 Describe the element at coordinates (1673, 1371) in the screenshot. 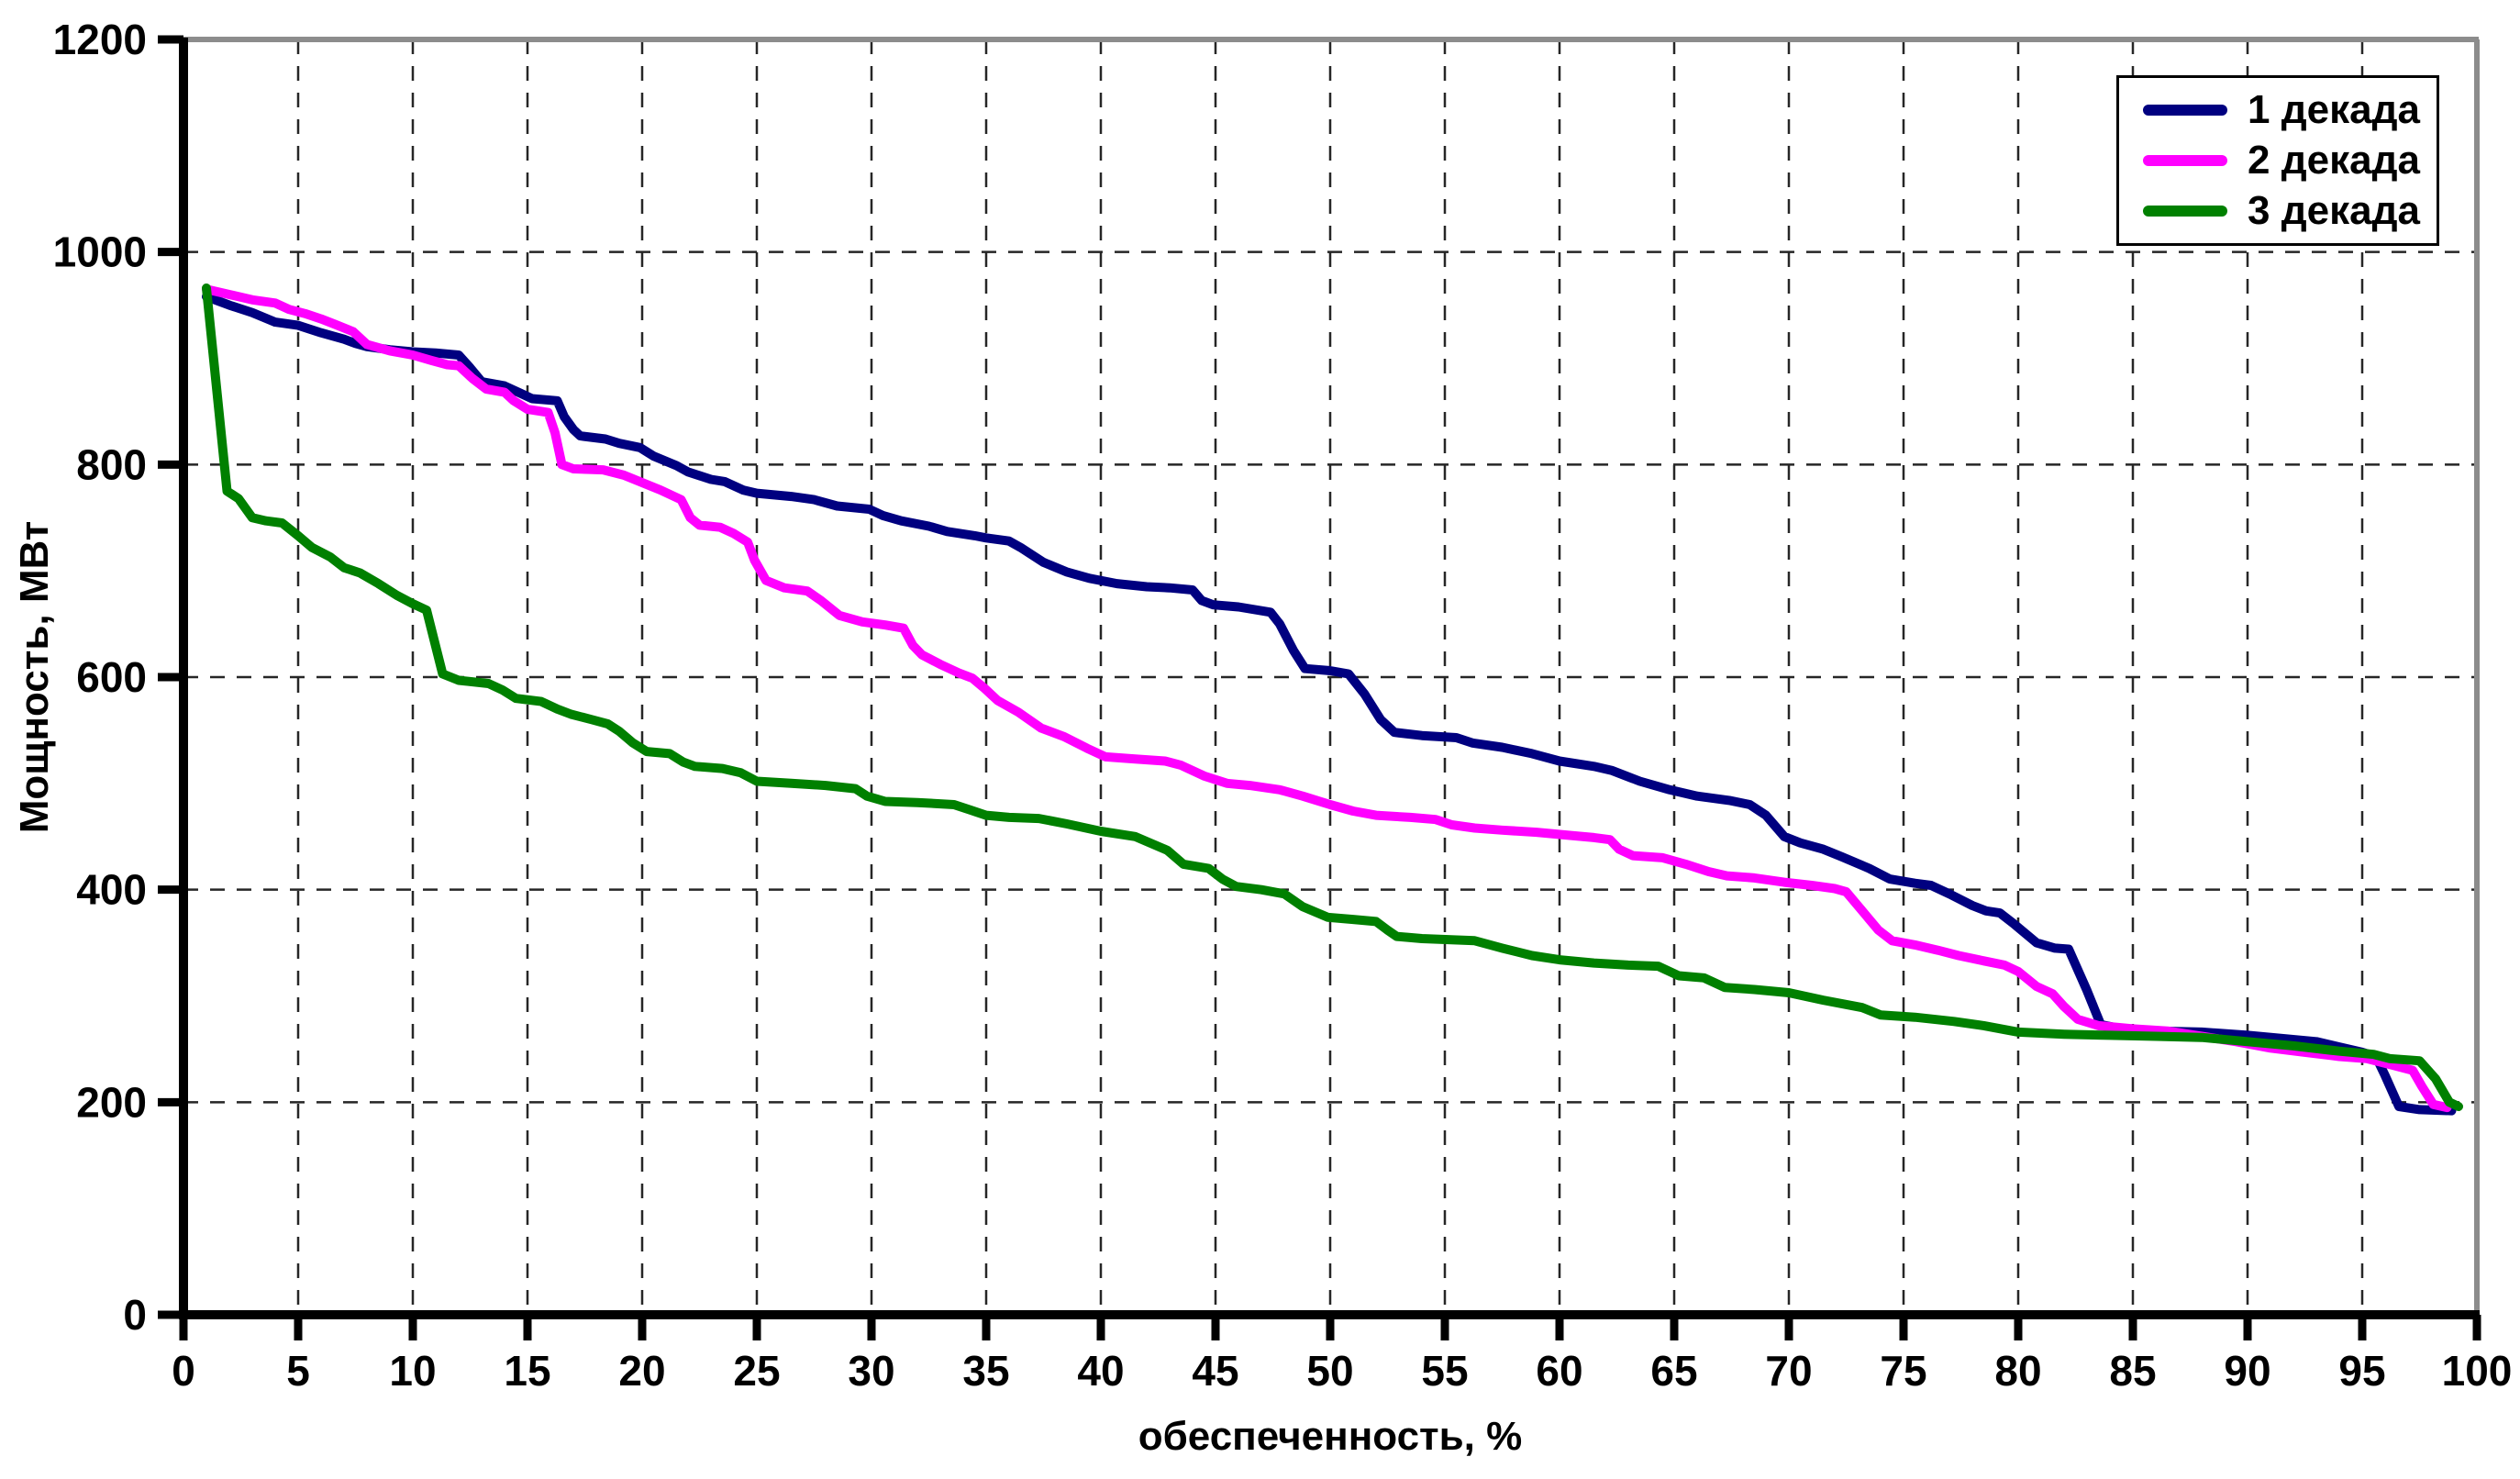

I see `x-tick-label: 65` at that location.